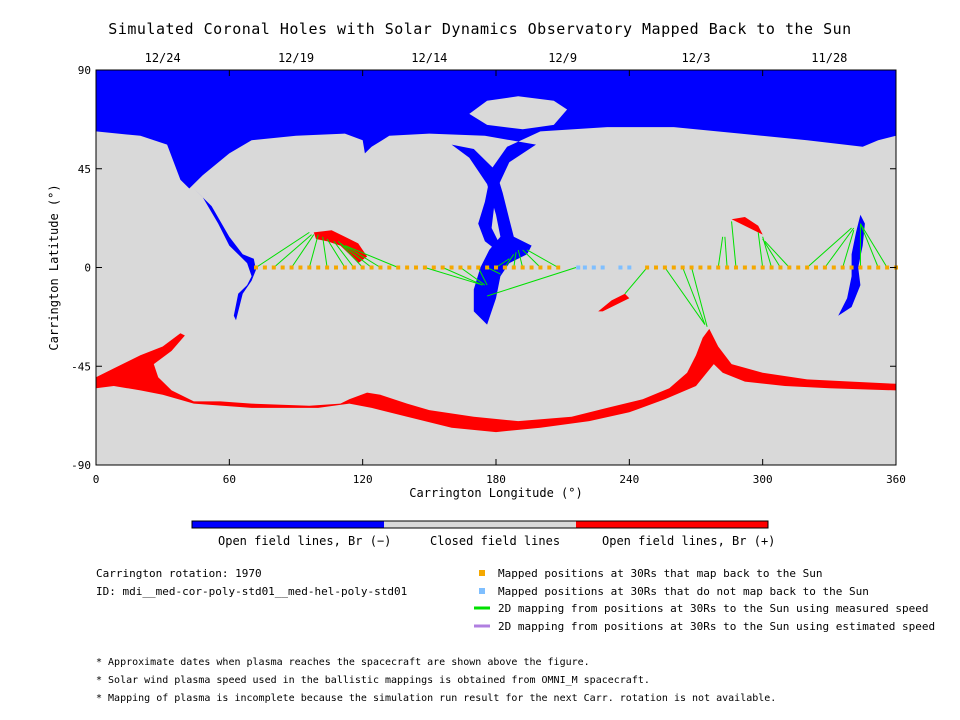 This screenshot has height=720, width=960. I want to click on ytick-label-4: 90, so click(84, 70).